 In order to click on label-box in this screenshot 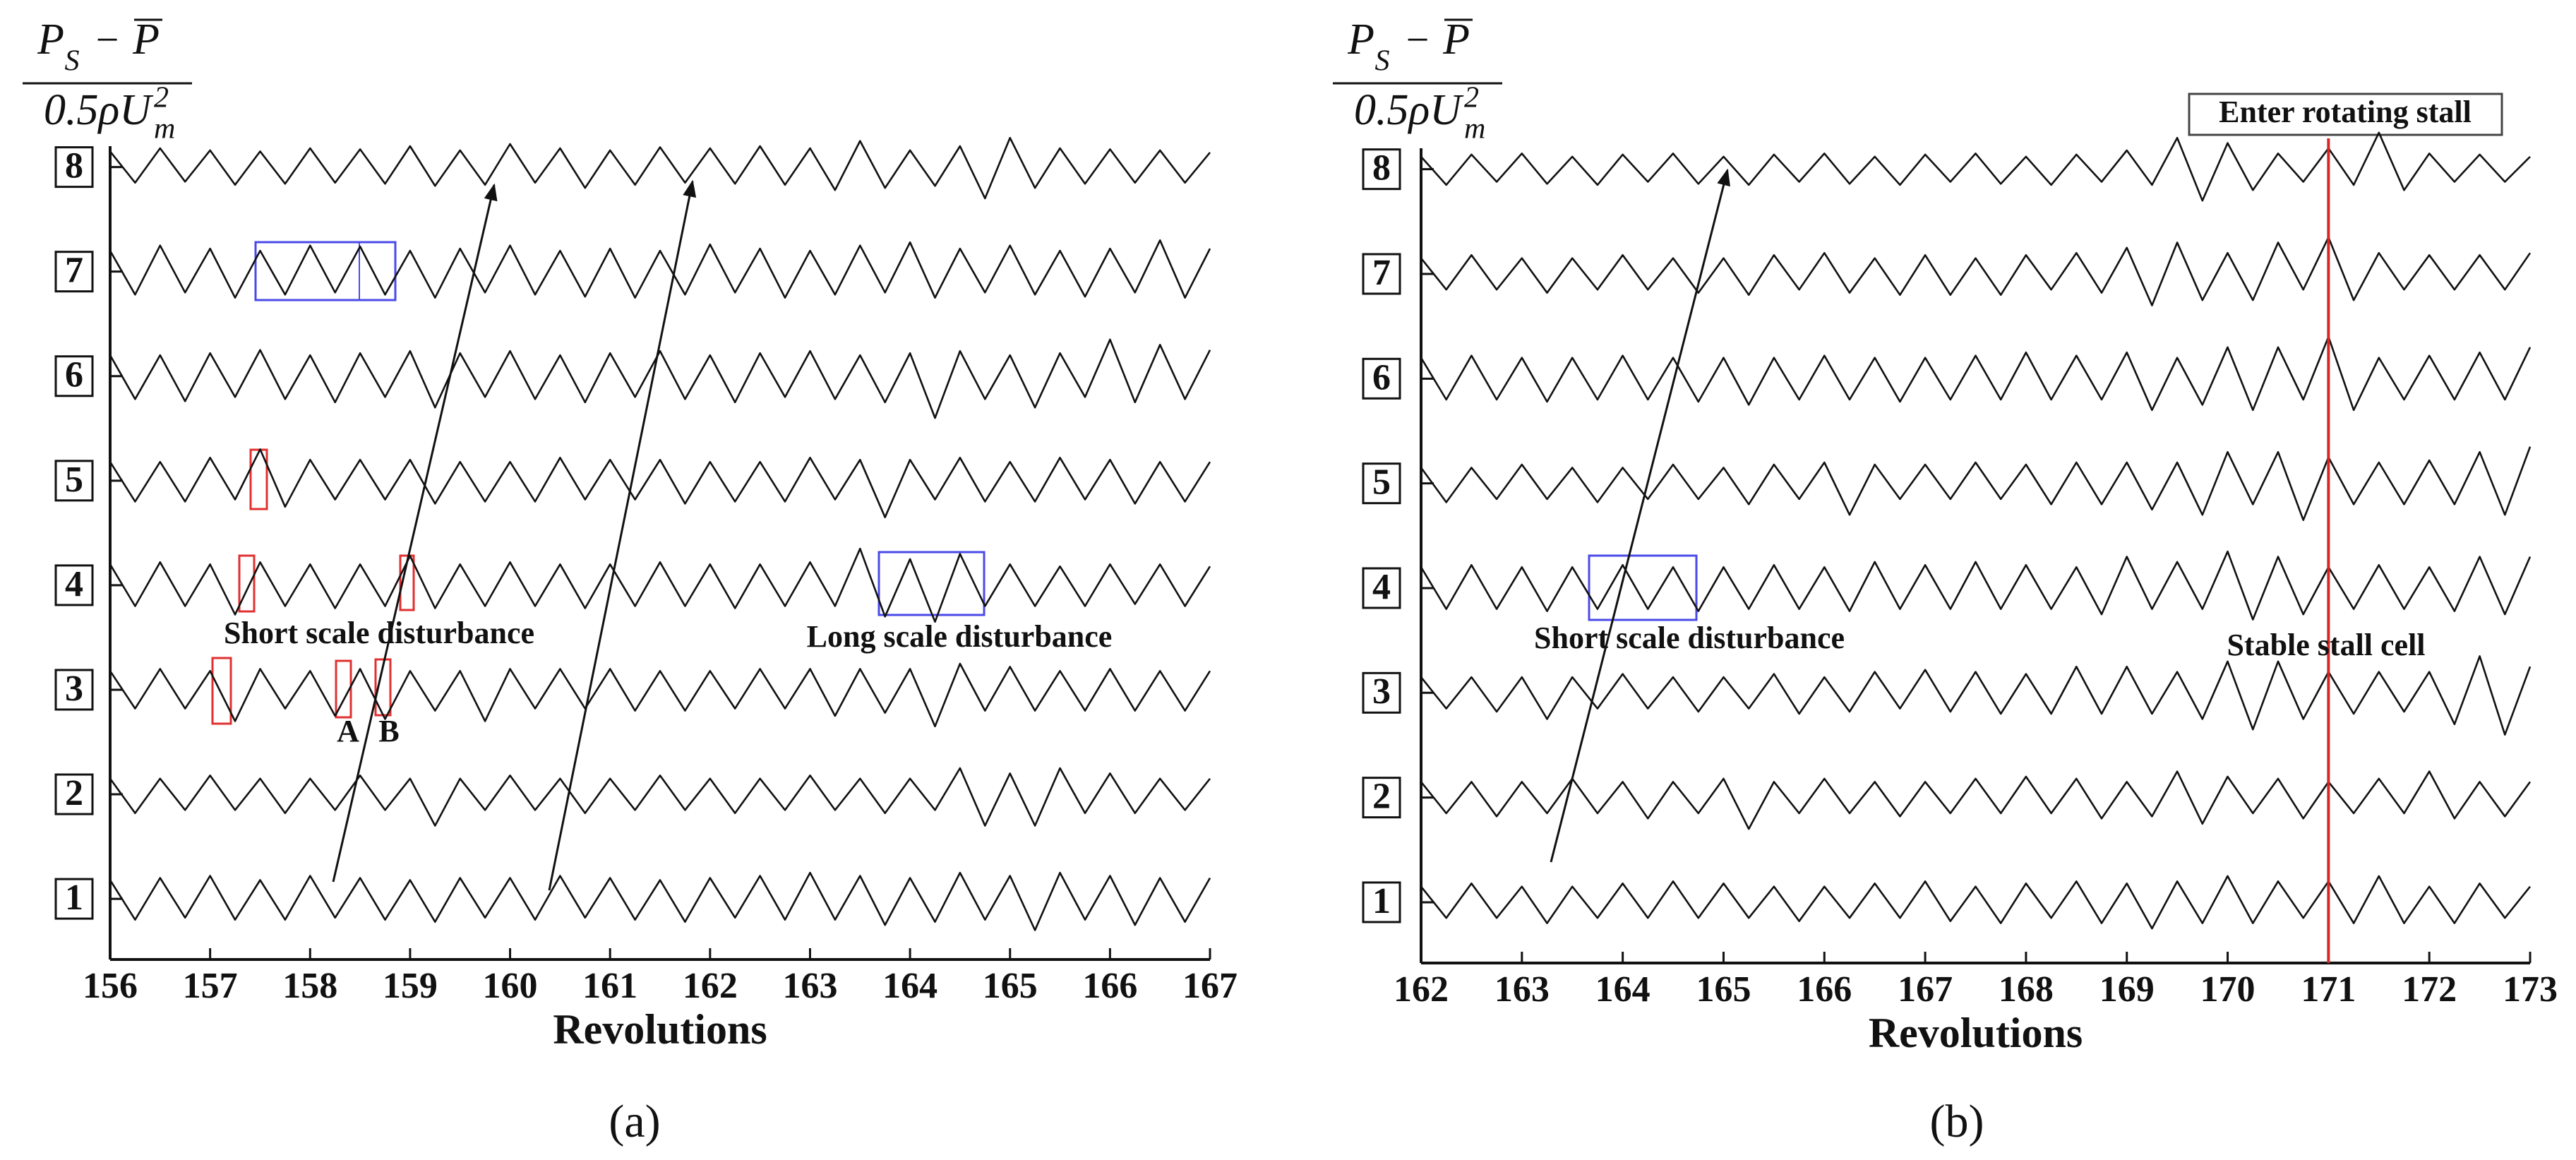, I will do `click(2345, 114)`.